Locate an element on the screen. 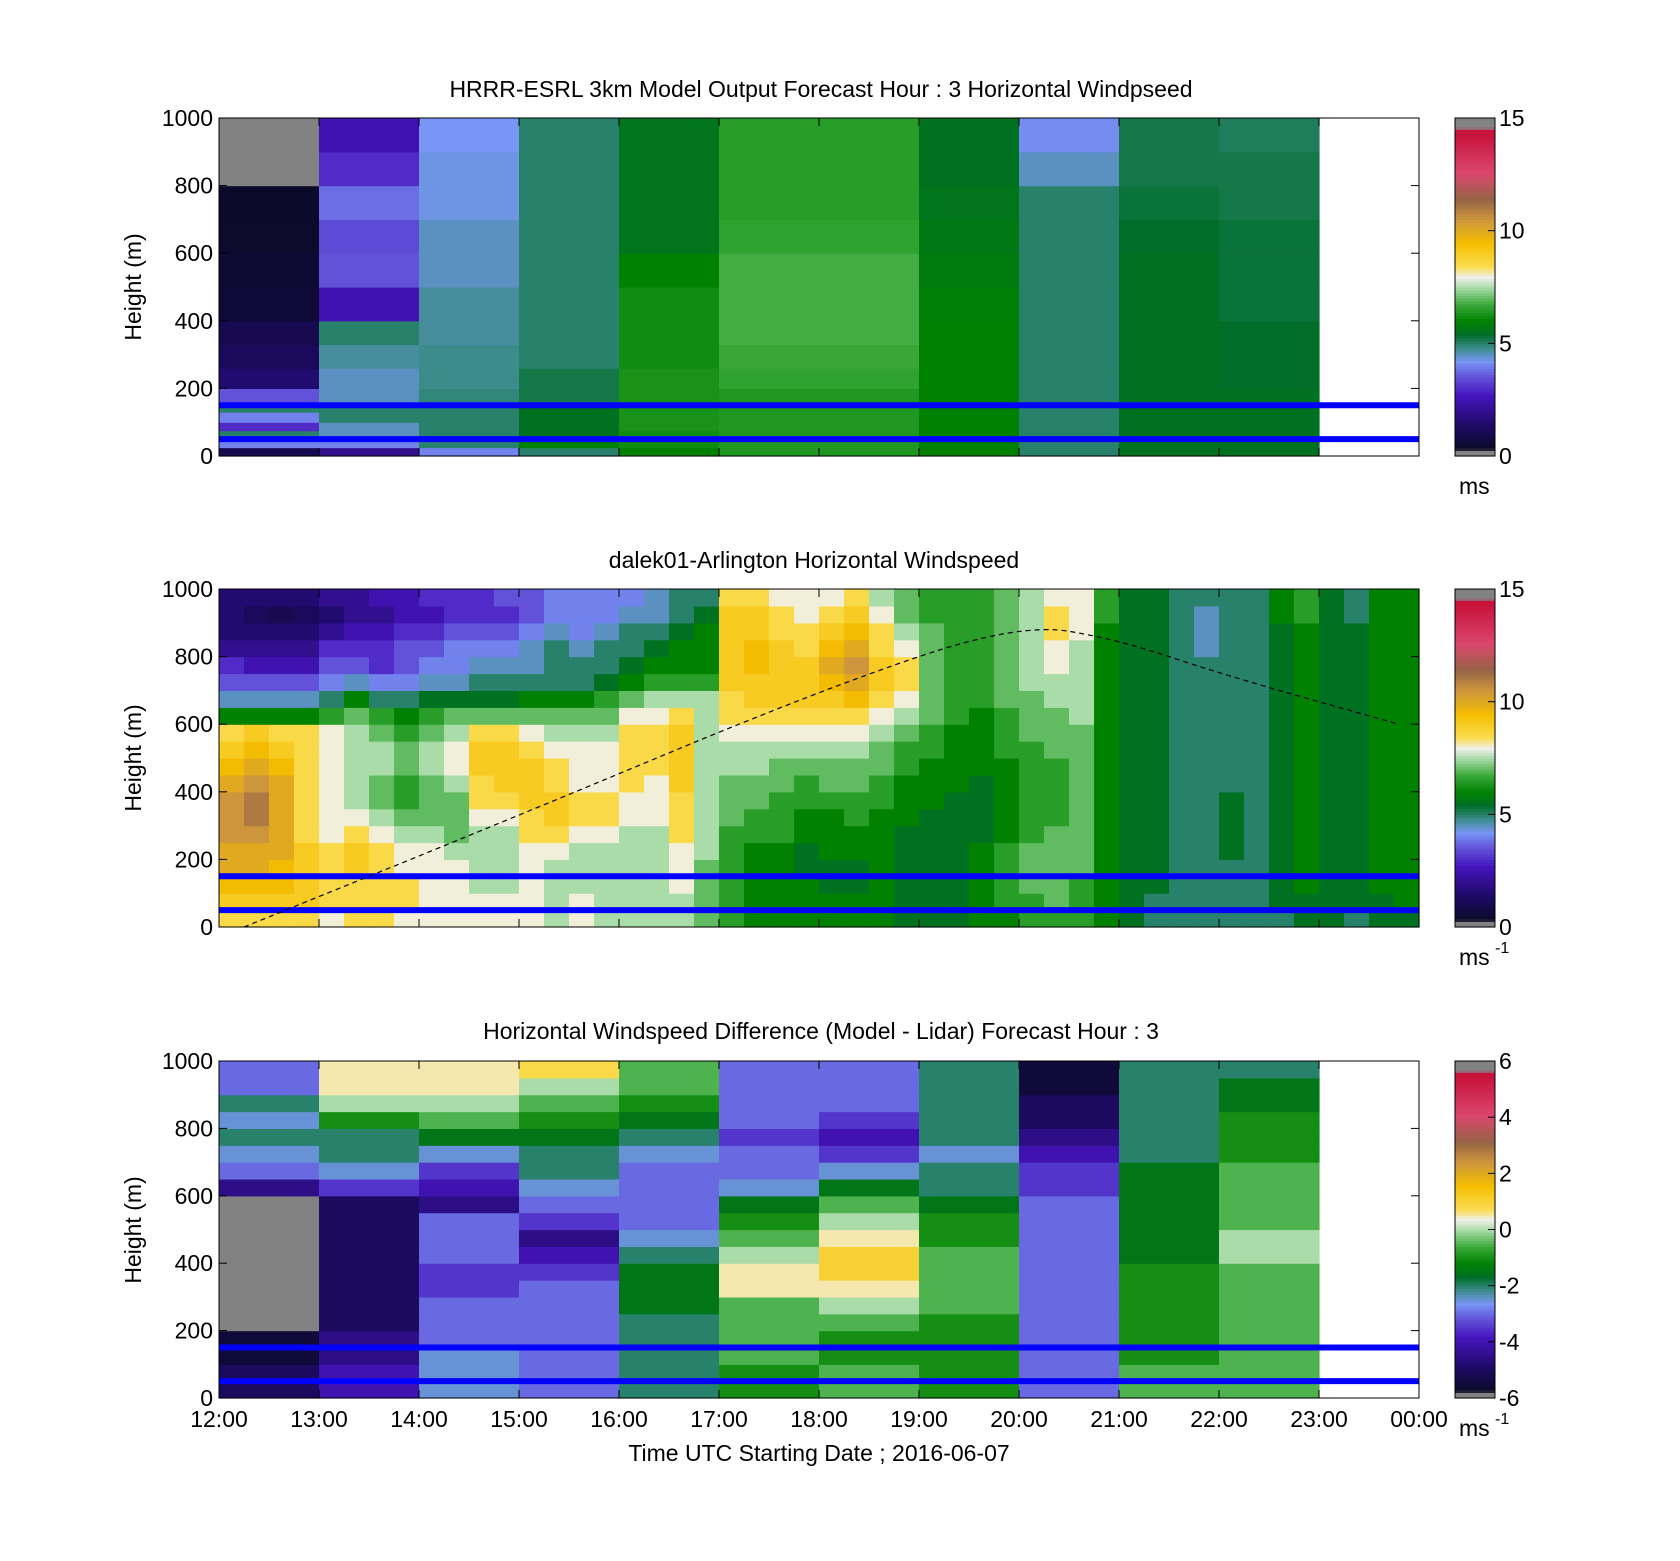  panel-diff-colorbar-tick-label: 6 is located at coordinates (1505, 1061).